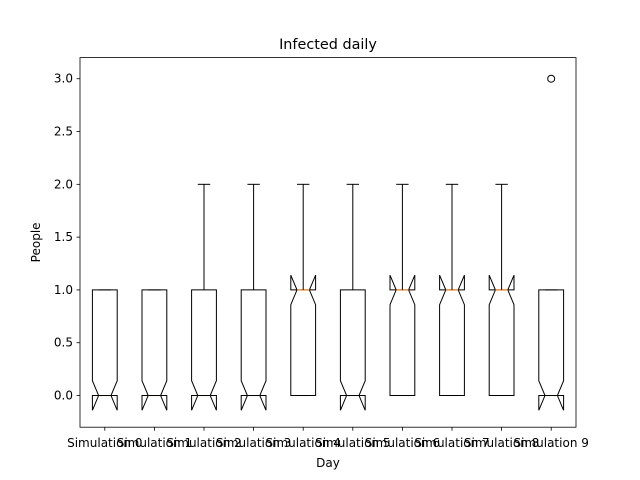  I want to click on y-axis: 0.0 0.5 1.0 1.5 2.0 2.5 3.0, so click(67, 237).